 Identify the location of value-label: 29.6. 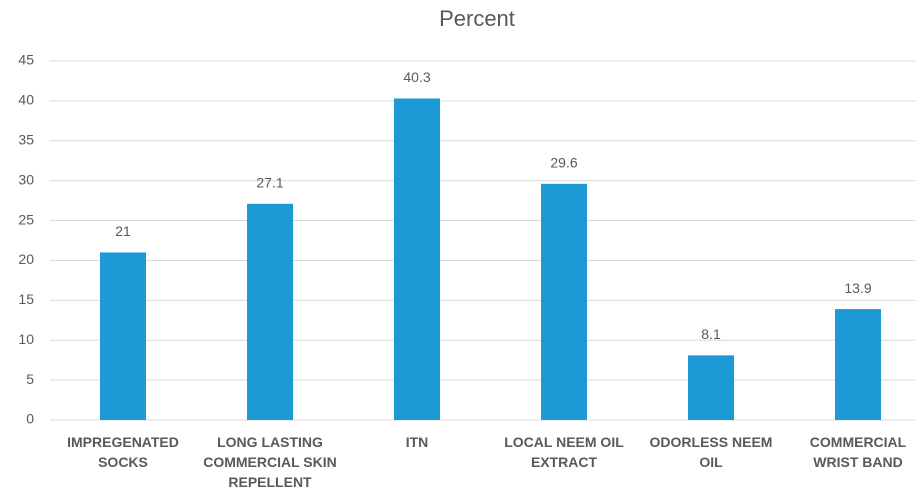
(563, 163).